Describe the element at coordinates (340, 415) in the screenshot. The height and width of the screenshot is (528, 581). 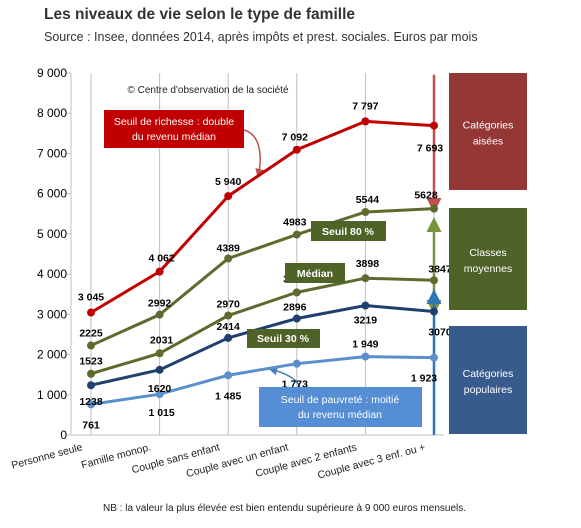
I see `pauvrete-box-label: du revenu médian` at that location.